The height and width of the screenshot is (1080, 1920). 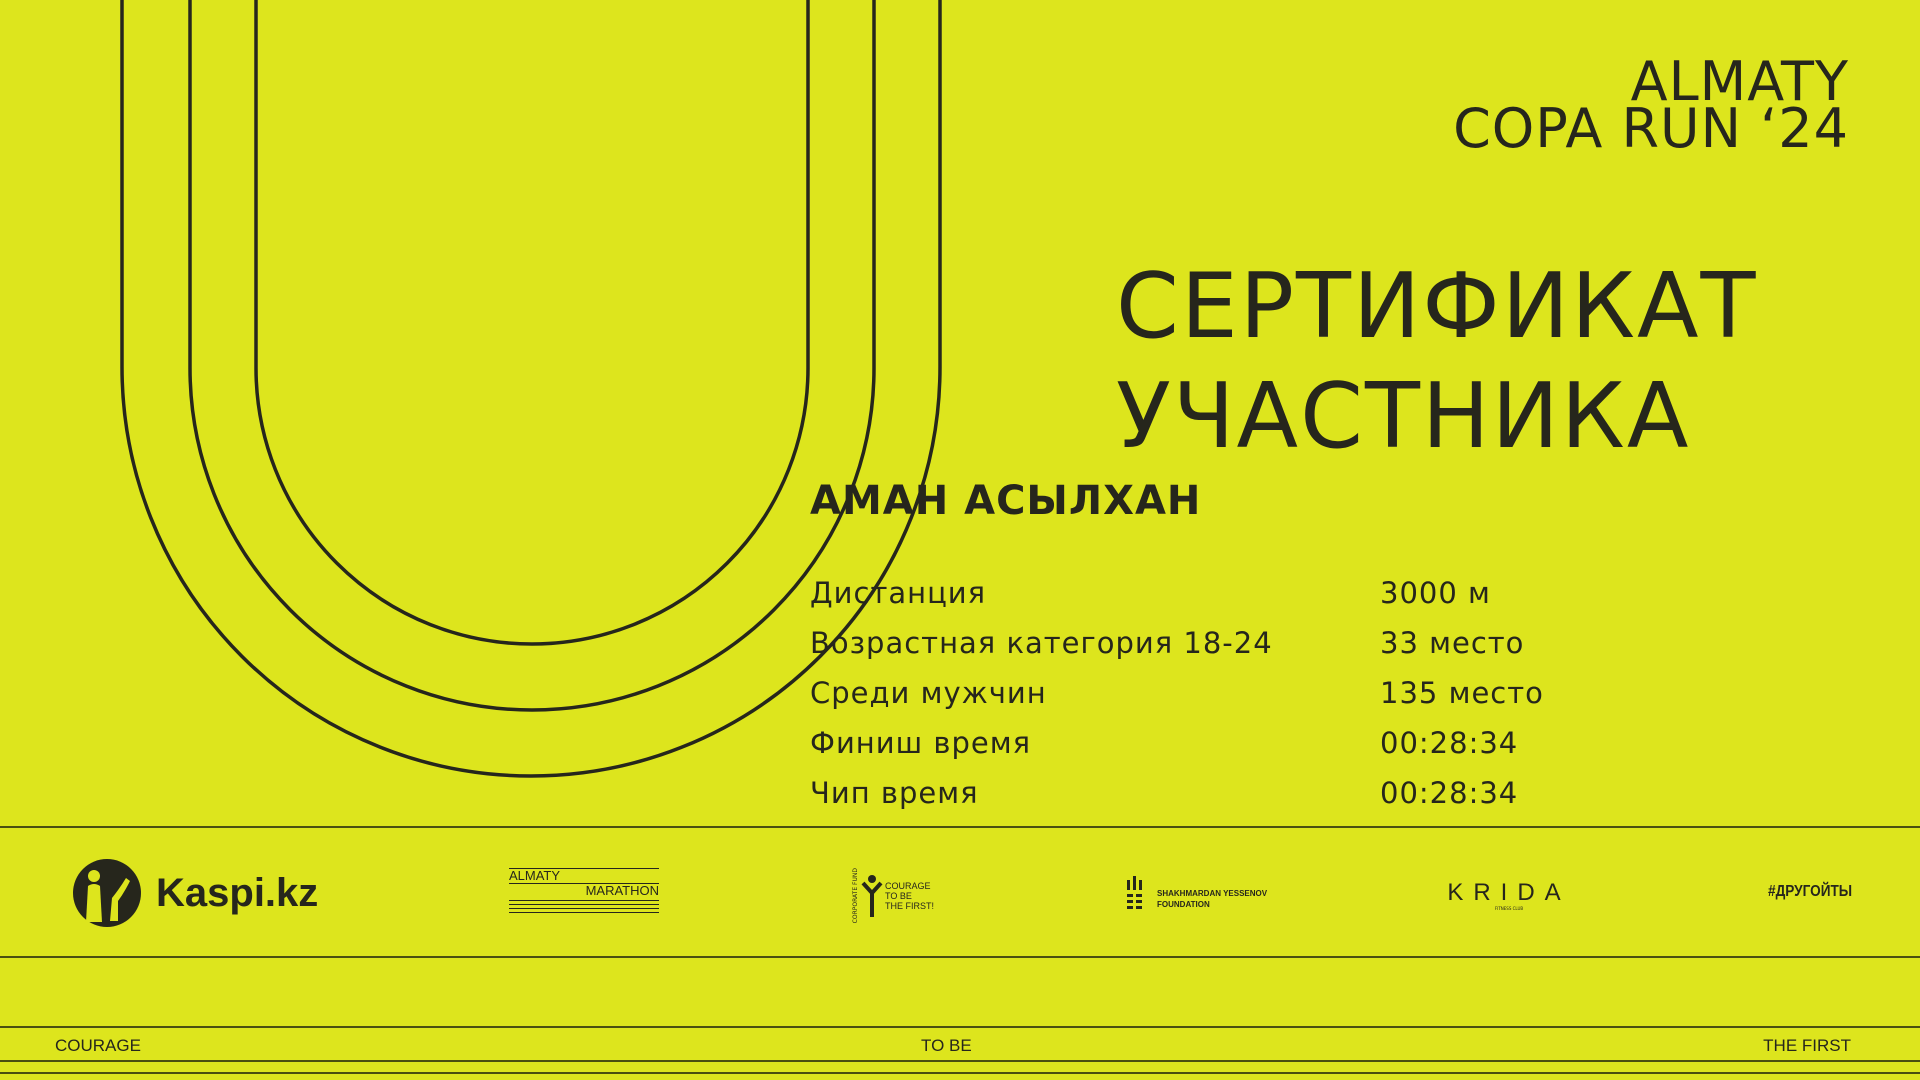 I want to click on courage-fund-arc-text: CORPORATE FUND, so click(x=855, y=896).